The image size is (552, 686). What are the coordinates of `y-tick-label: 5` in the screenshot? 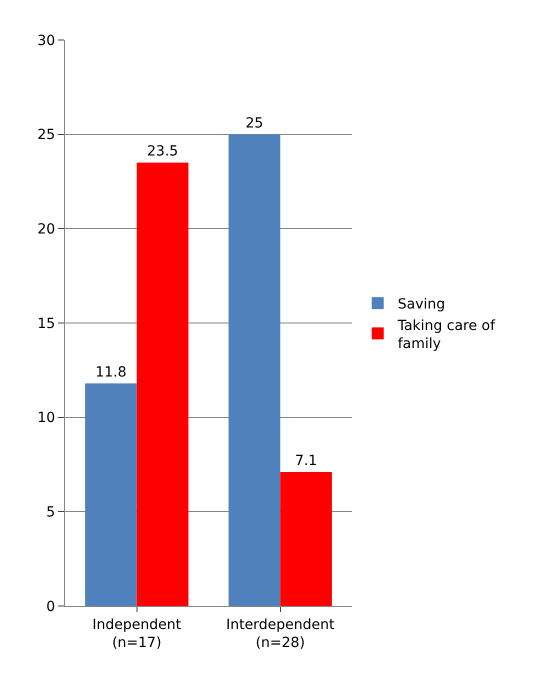 It's located at (51, 512).